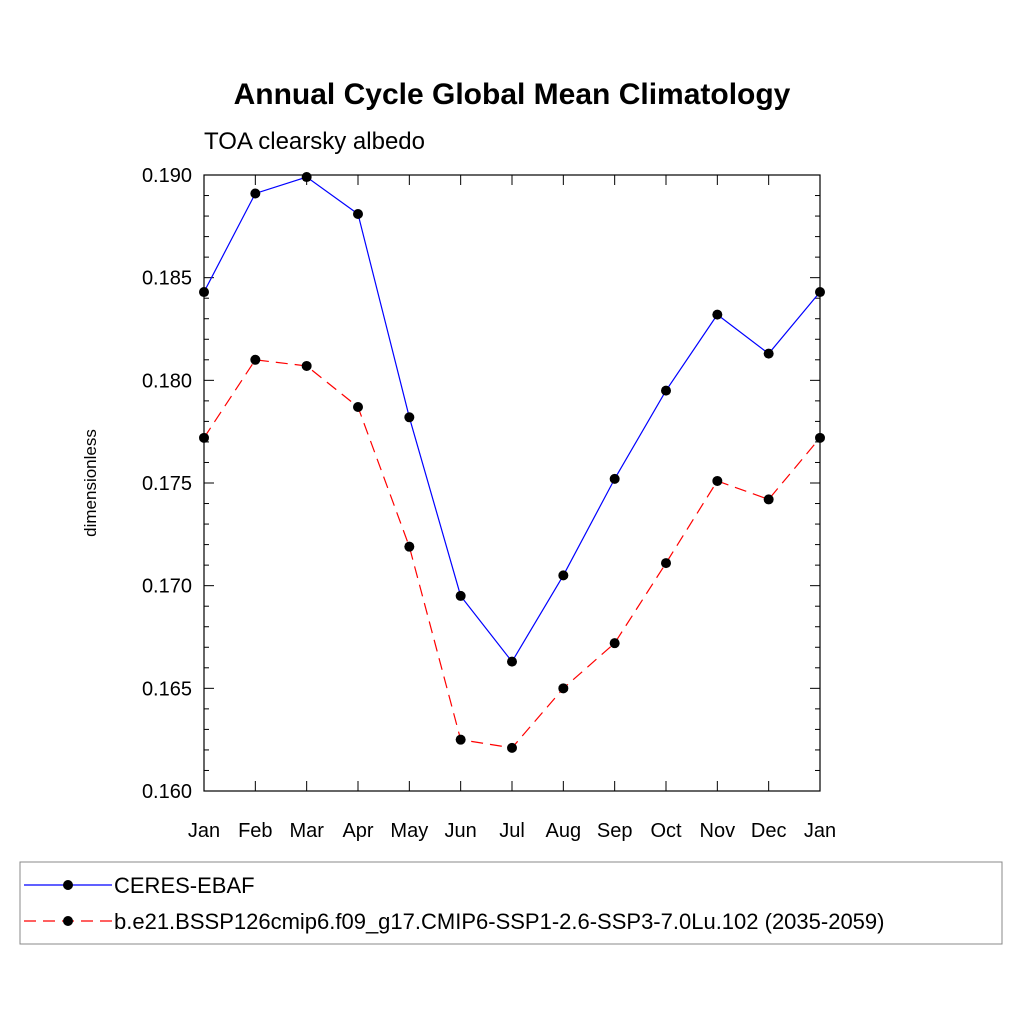 The height and width of the screenshot is (1024, 1024). What do you see at coordinates (409, 831) in the screenshot?
I see `x-tick-label: May` at bounding box center [409, 831].